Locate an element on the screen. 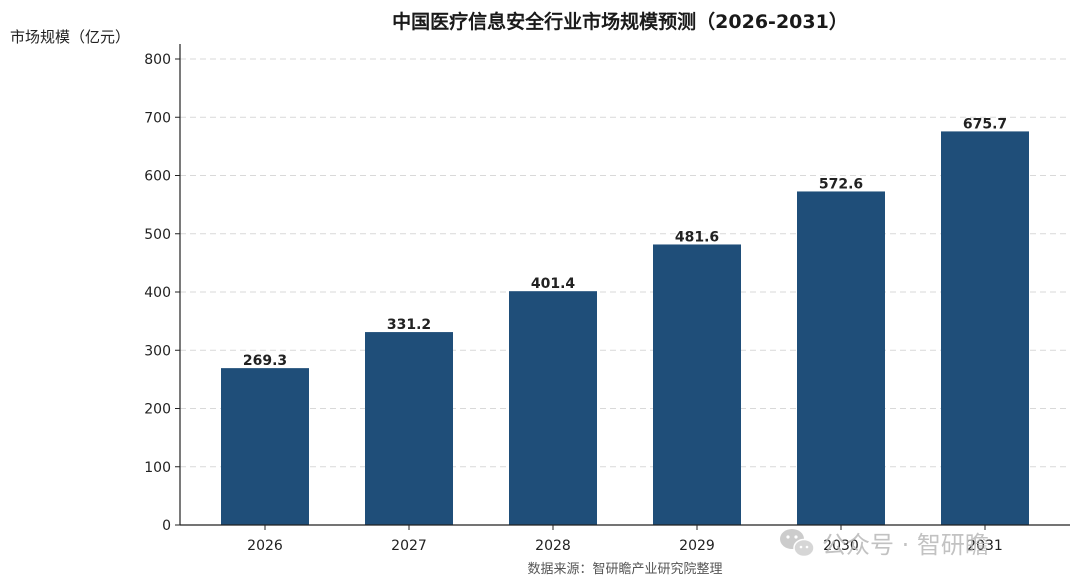  watermark: 公众号 · 智研瞻 is located at coordinates (884, 544).